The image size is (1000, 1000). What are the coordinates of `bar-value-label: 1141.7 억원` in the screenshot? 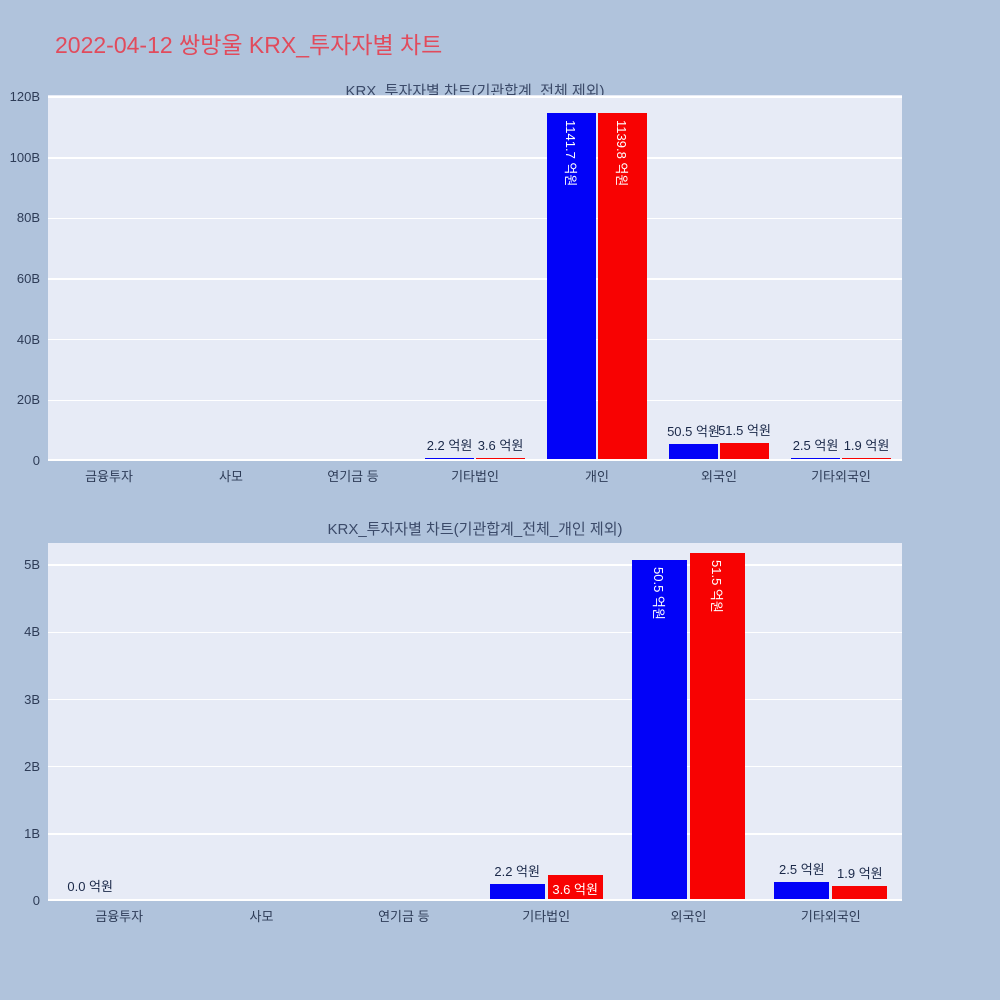 It's located at (570, 153).